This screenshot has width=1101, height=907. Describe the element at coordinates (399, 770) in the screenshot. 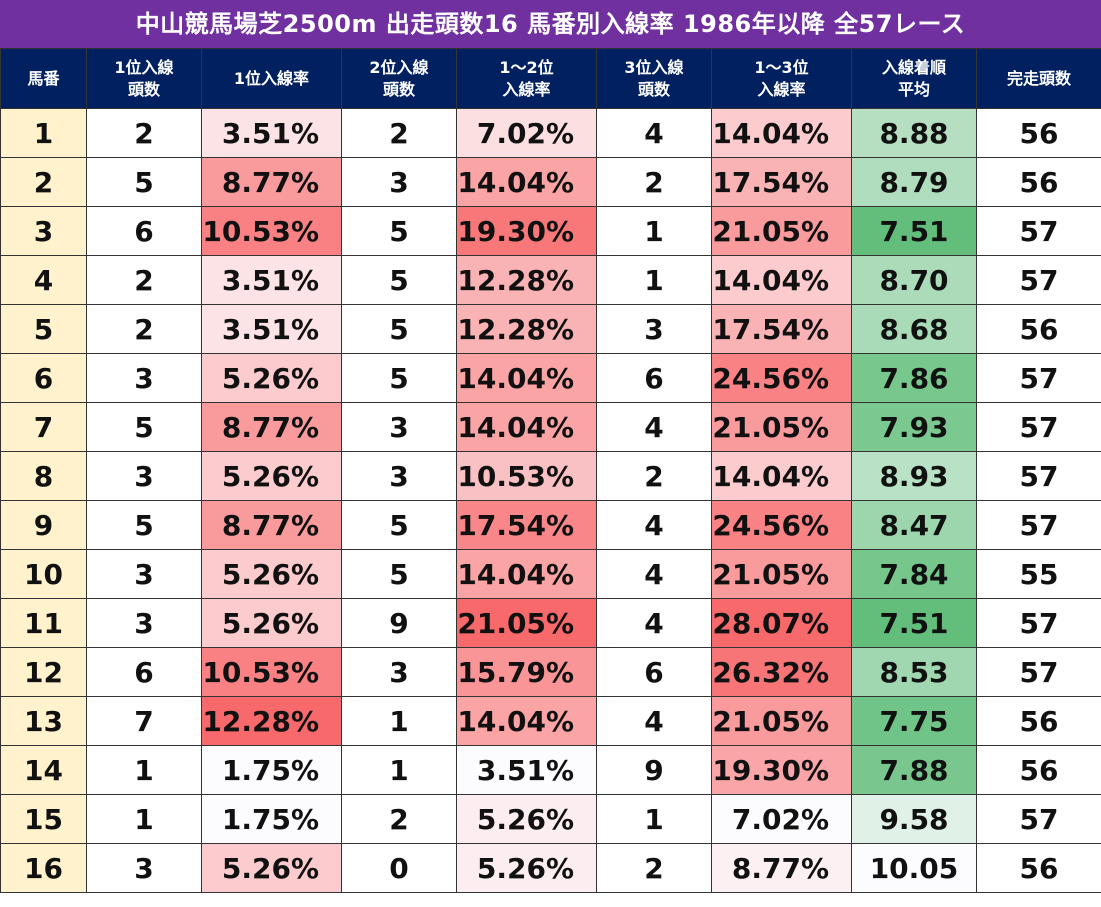

I see `second-count-cell: 1` at that location.